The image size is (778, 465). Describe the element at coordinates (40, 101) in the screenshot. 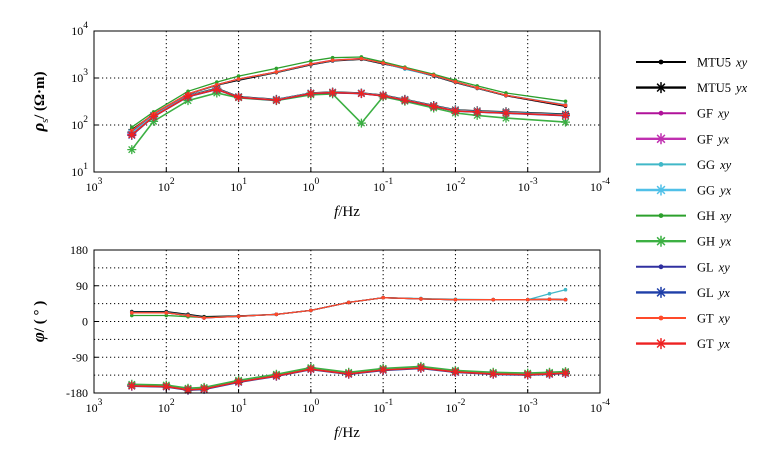

I see `rho-y-axis-label: ρs/ (Ω·m)` at that location.